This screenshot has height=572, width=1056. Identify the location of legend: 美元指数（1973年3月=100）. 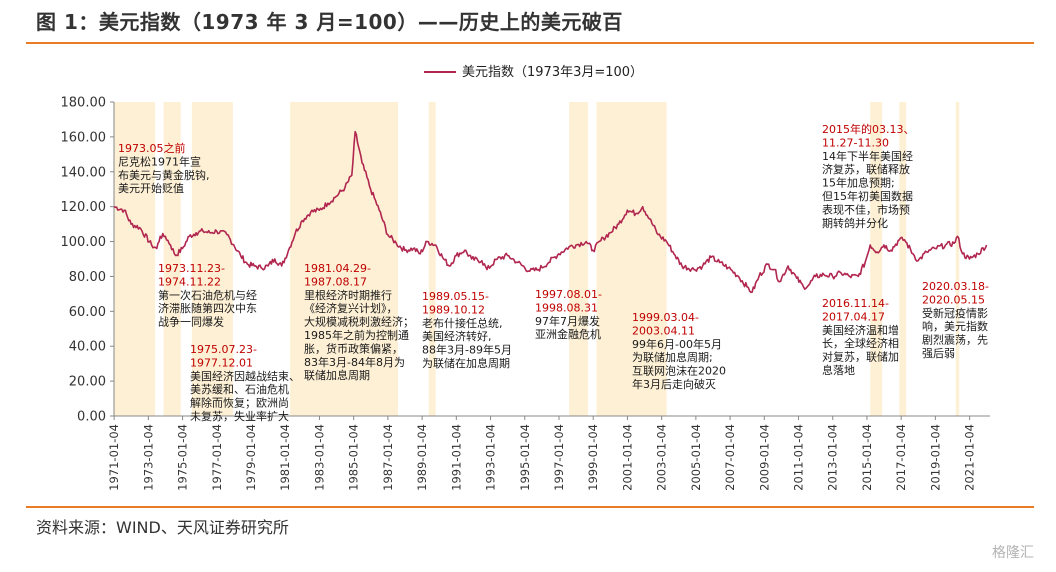
(533, 72).